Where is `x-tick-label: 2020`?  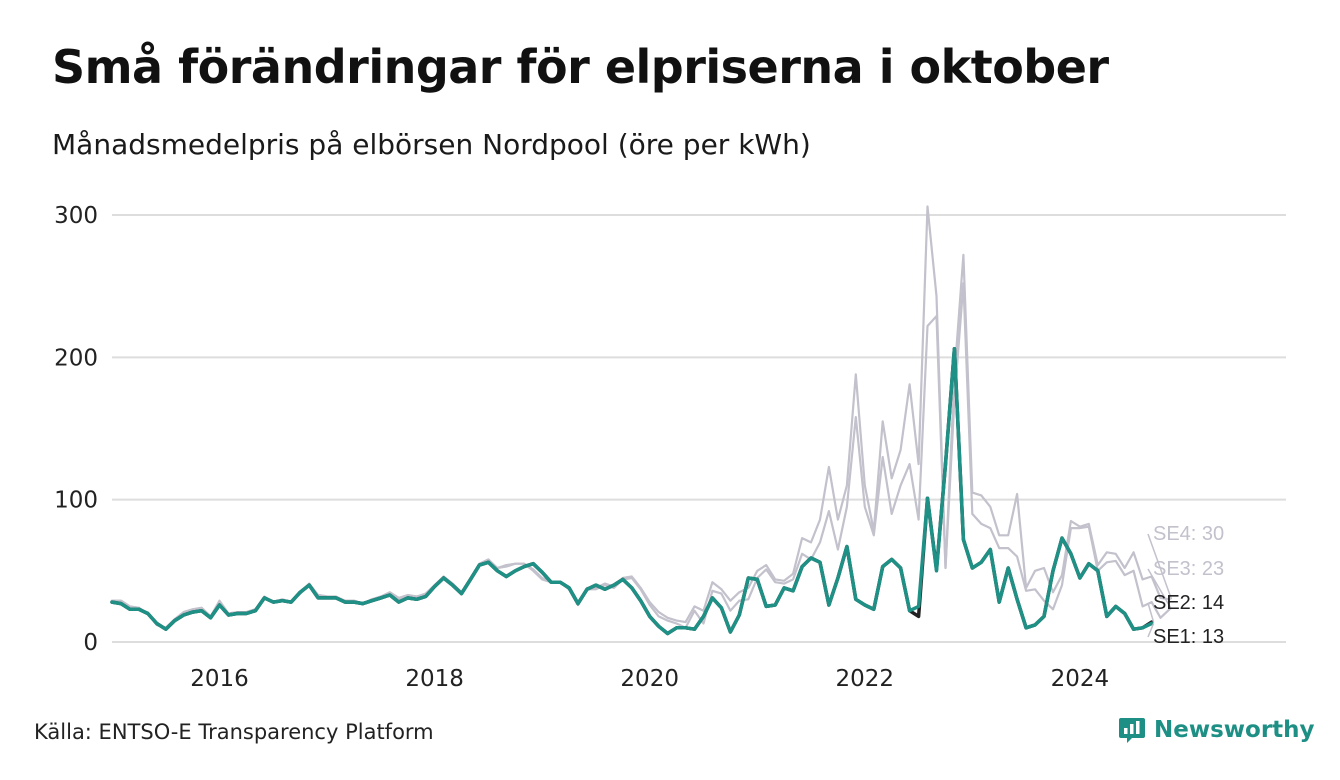
x-tick-label: 2020 is located at coordinates (649, 679).